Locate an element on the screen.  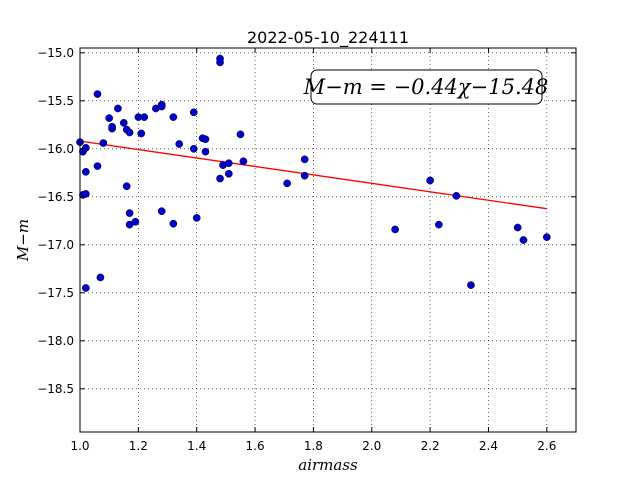
y-tick-label: −17.0 is located at coordinates (55, 245).